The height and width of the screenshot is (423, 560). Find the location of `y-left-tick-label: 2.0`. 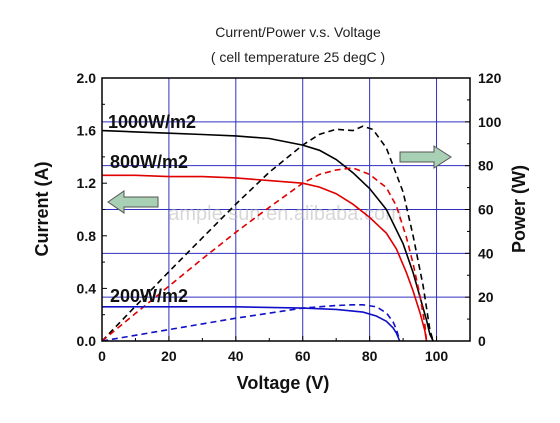

y-left-tick-label: 2.0 is located at coordinates (87, 78).